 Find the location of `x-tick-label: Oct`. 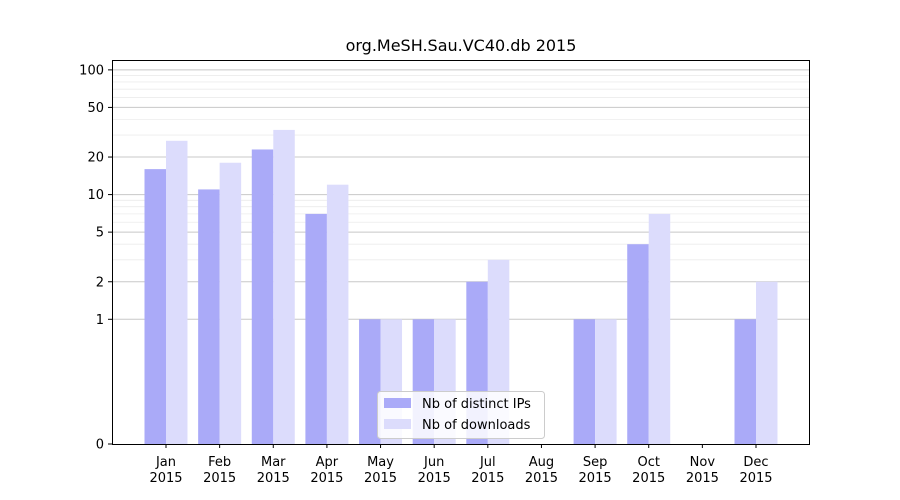

x-tick-label: Oct is located at coordinates (648, 462).